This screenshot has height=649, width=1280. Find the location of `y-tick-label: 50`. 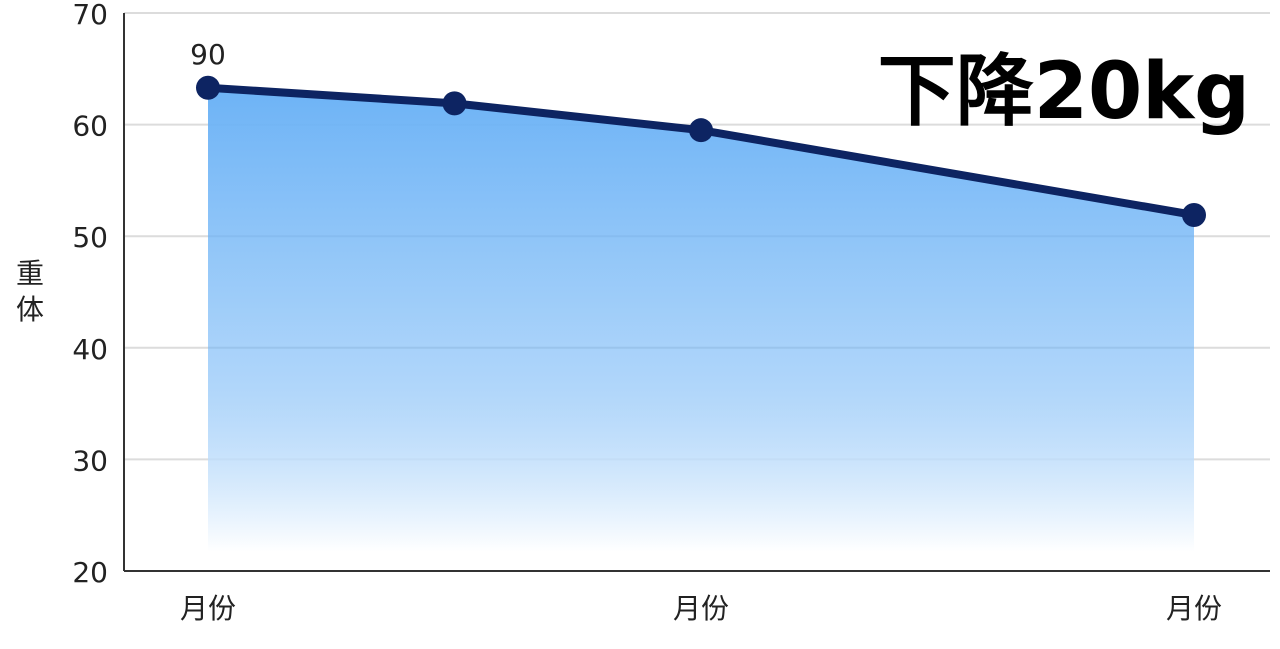

y-tick-label: 50 is located at coordinates (90, 237).